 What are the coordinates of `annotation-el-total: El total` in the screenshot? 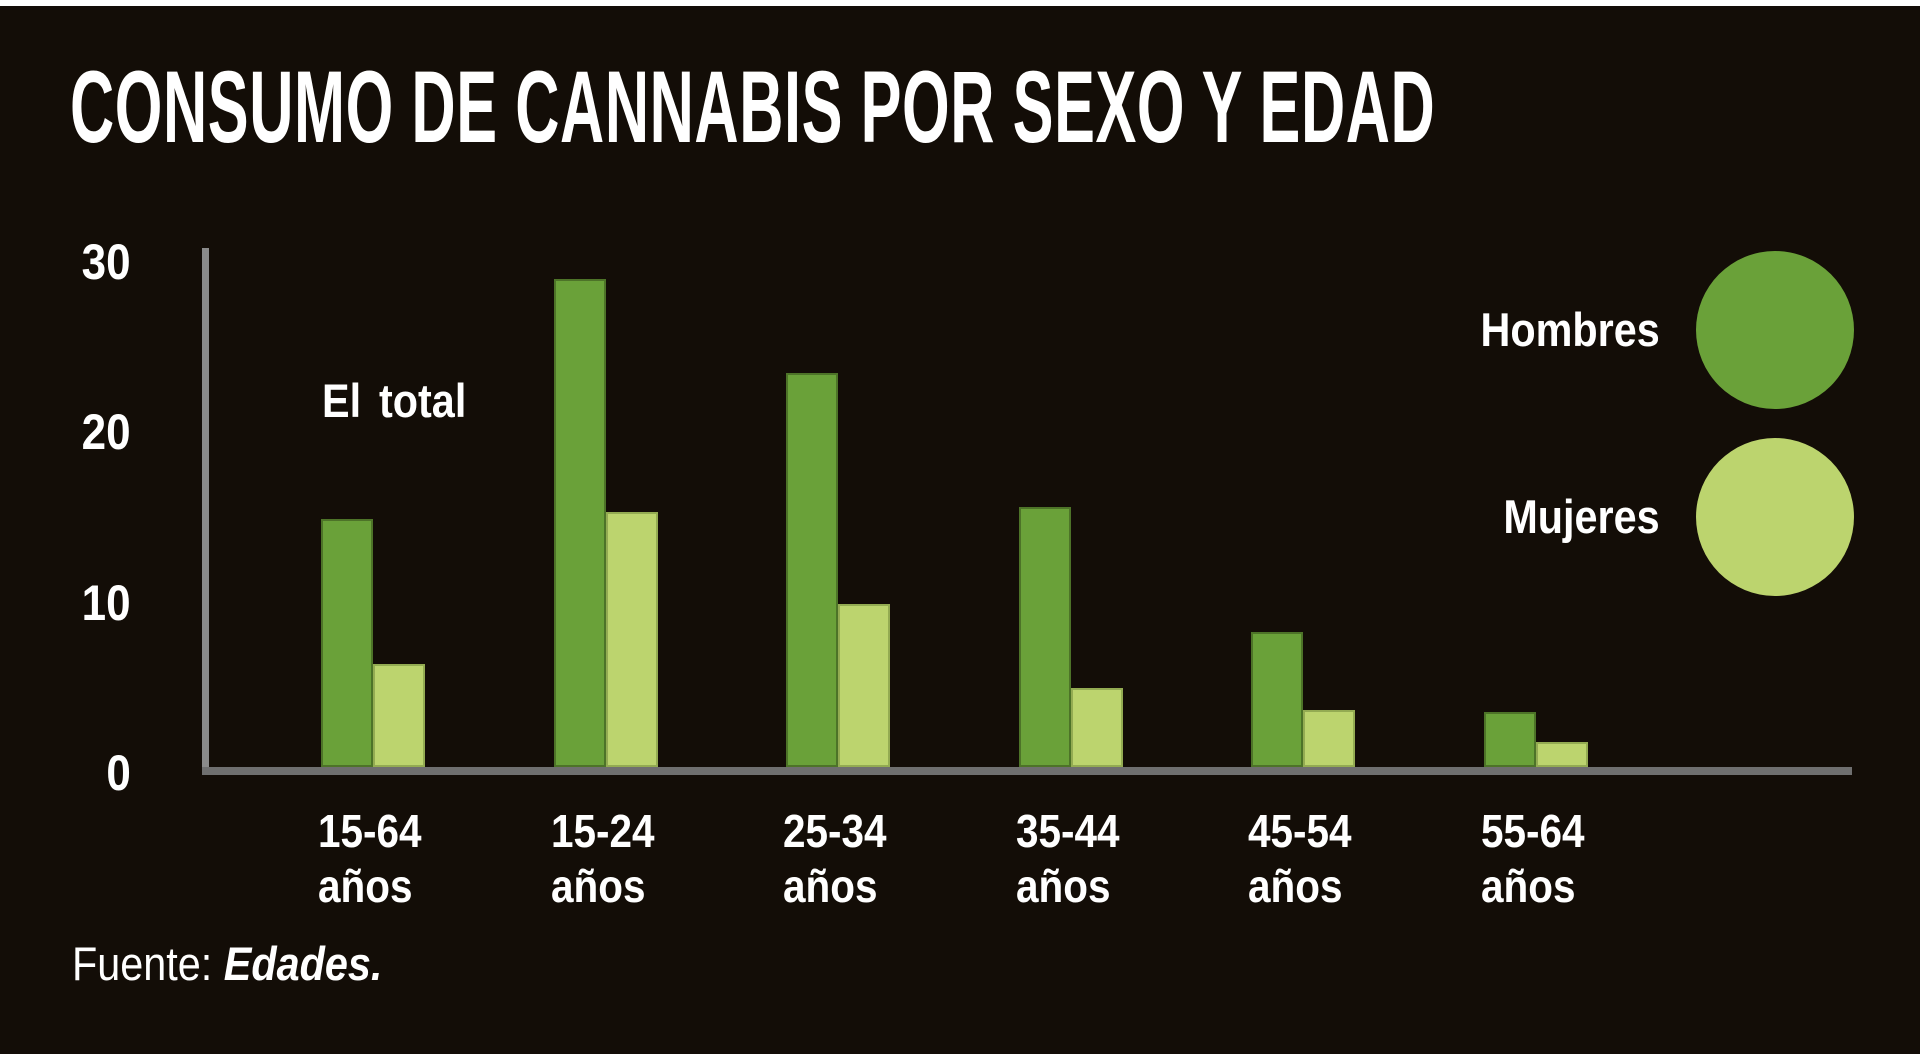 It's located at (400, 400).